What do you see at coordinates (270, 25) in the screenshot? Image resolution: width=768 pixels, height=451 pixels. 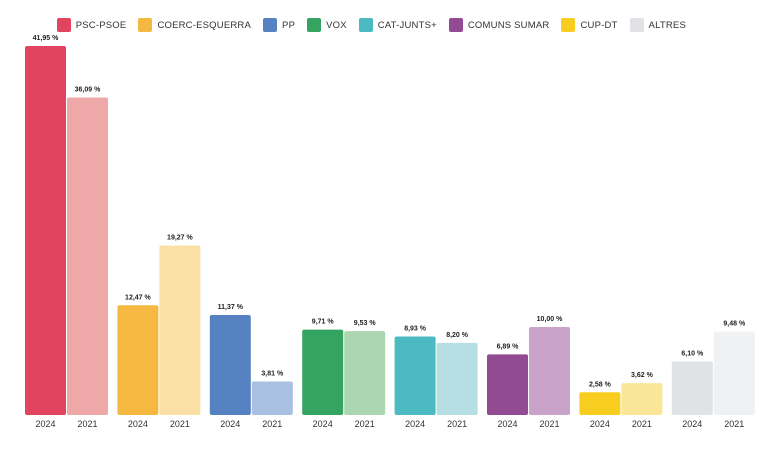 I see `legend-swatch-pp` at bounding box center [270, 25].